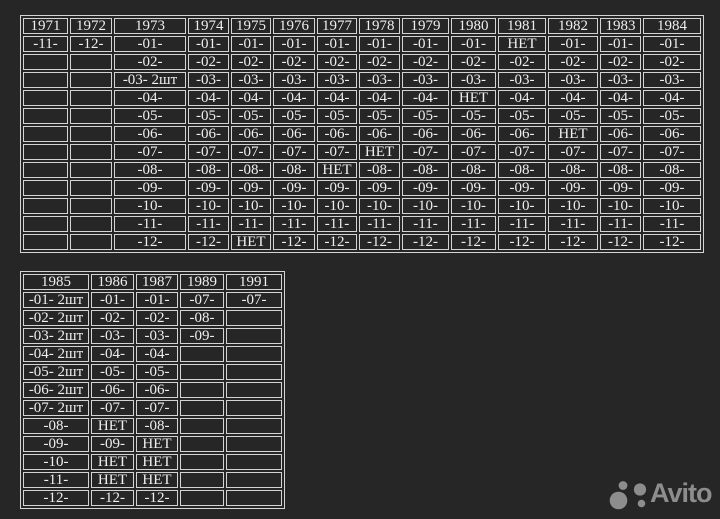 The image size is (720, 519). I want to click on year-header: 1984, so click(672, 26).